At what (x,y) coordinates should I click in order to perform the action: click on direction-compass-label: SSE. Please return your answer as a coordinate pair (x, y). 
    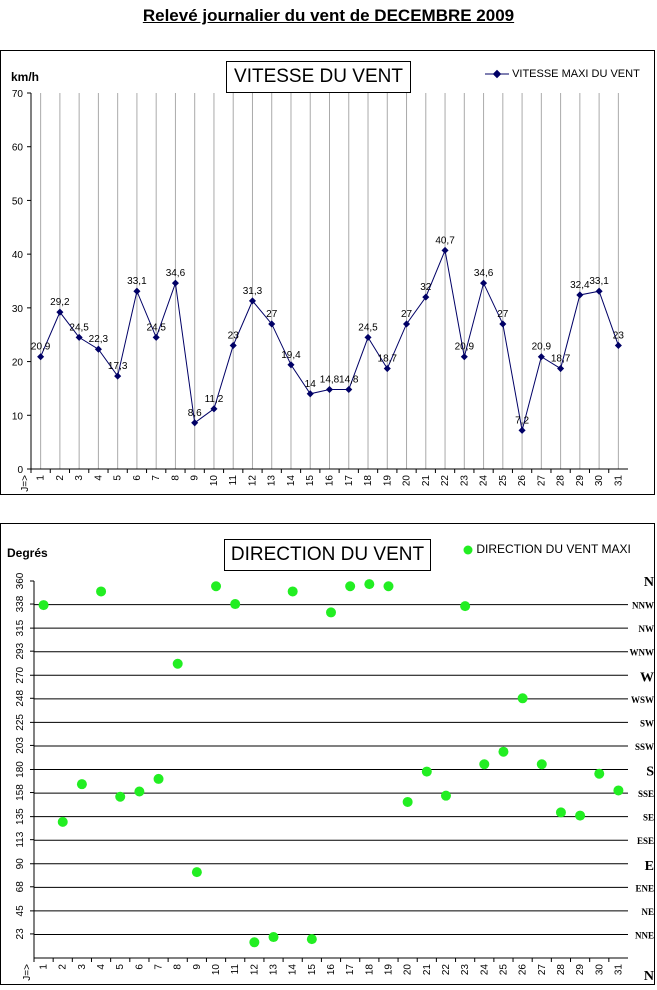
    Looking at the image, I should click on (646, 794).